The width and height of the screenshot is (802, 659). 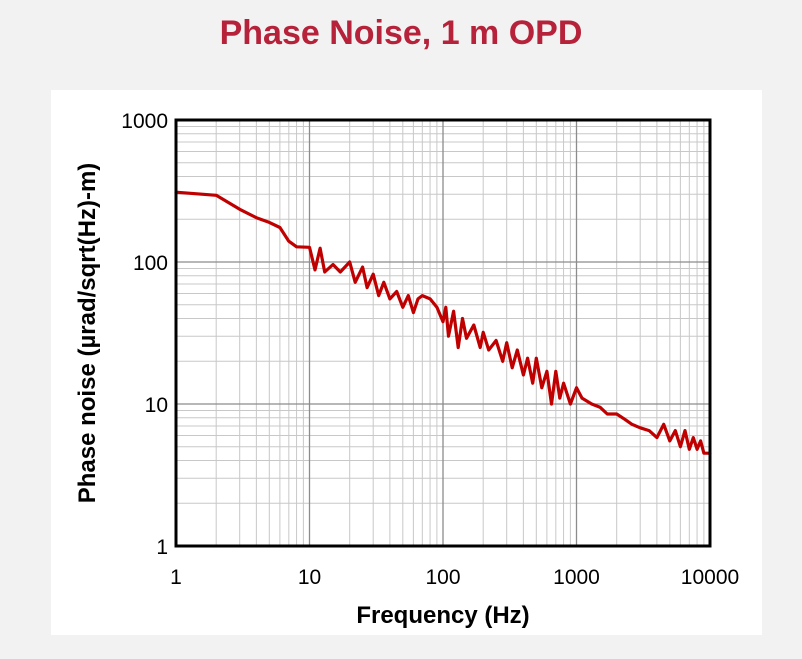 What do you see at coordinates (710, 577) in the screenshot?
I see `x-tick-label: 10000` at bounding box center [710, 577].